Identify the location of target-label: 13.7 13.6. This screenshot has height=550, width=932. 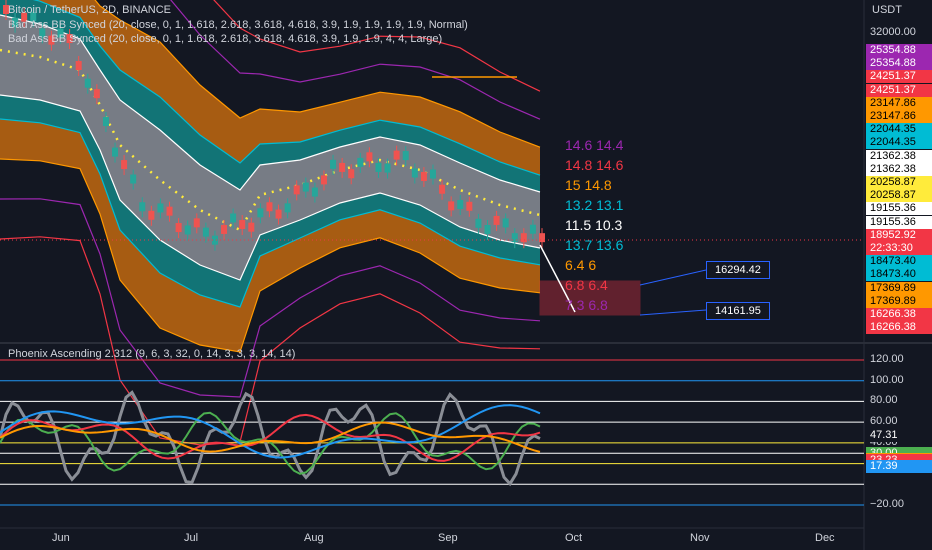
(594, 245).